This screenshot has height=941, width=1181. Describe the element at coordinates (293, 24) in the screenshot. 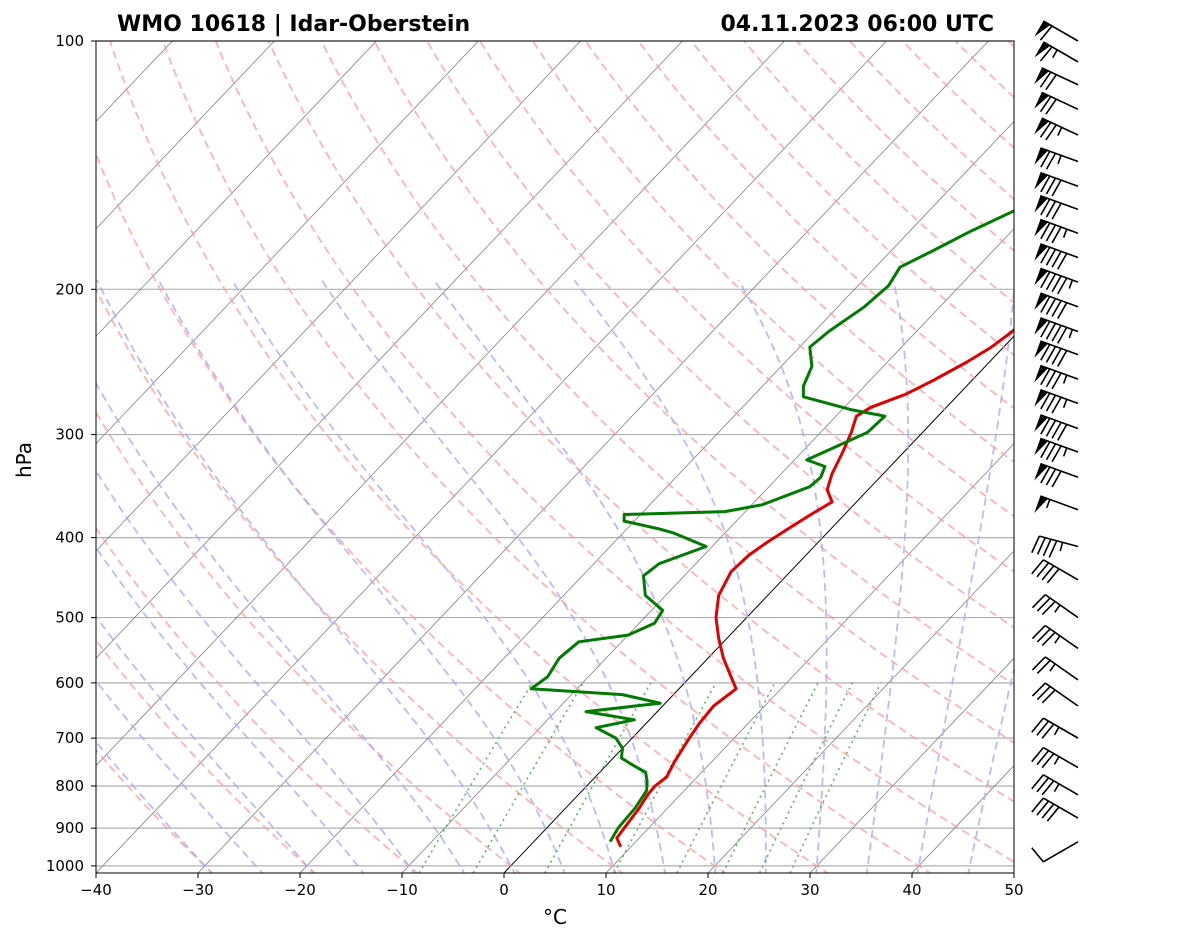

I see `chart-title-station: WMO 10618 | Idar-Oberstein` at that location.